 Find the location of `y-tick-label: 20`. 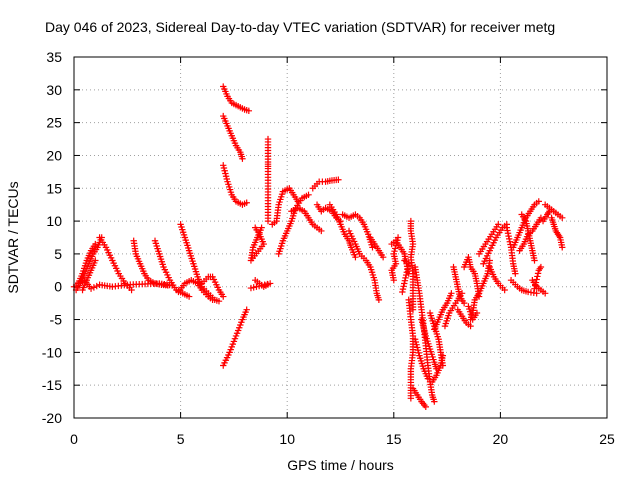

y-tick-label: 20 is located at coordinates (54, 155).